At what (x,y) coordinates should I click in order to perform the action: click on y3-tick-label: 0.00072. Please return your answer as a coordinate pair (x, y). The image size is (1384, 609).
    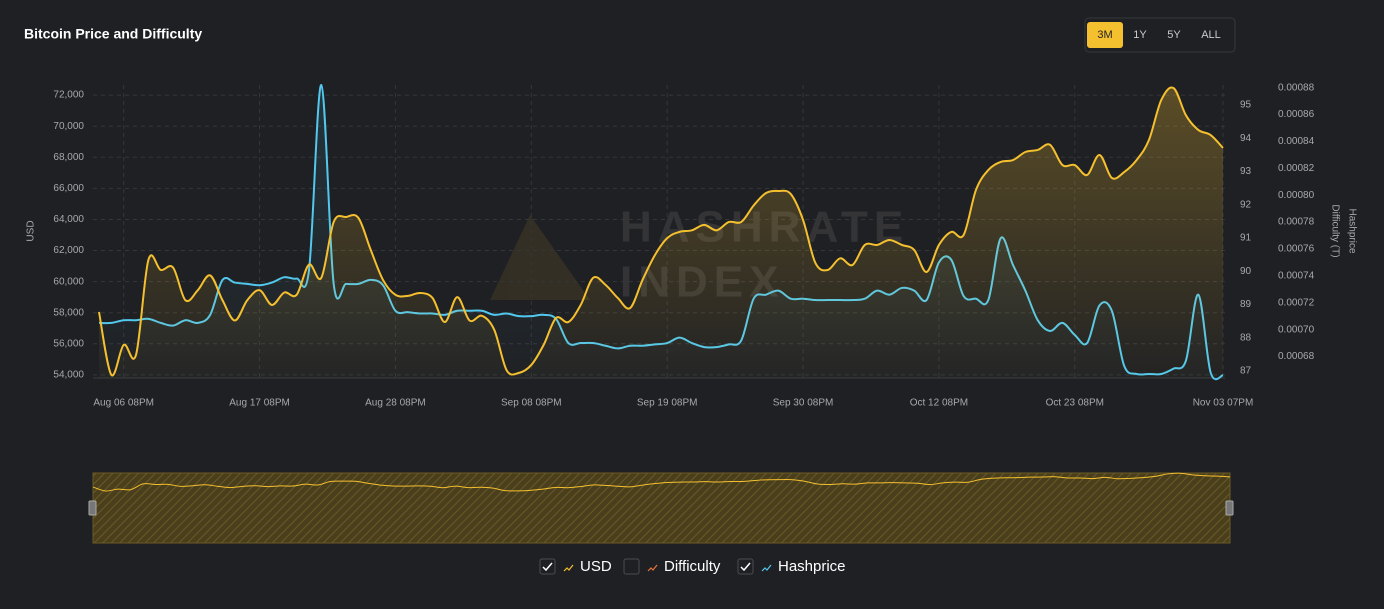
    Looking at the image, I should click on (1296, 302).